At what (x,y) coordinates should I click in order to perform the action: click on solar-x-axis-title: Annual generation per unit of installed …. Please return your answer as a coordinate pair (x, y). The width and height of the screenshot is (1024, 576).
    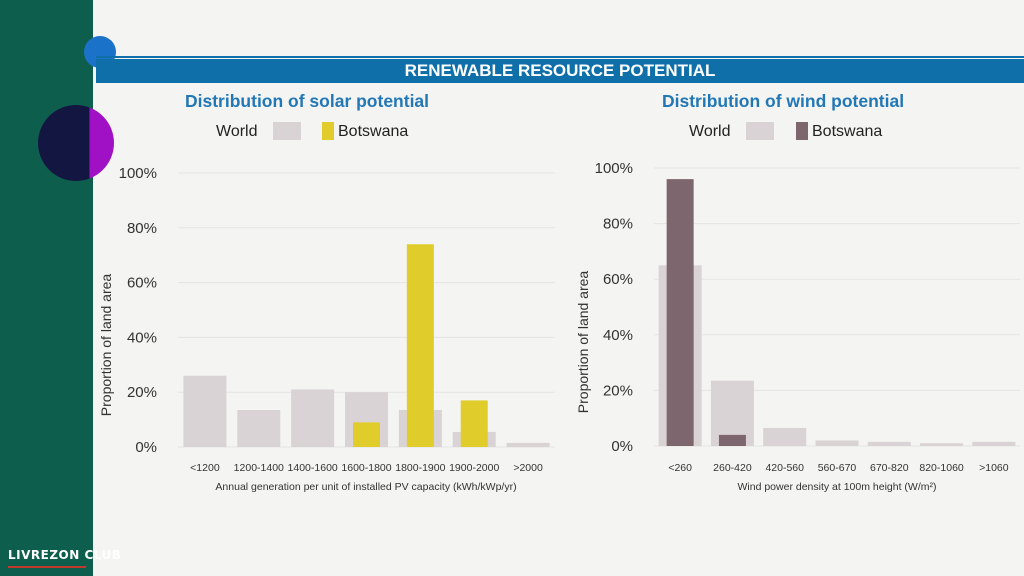
    Looking at the image, I should click on (365, 487).